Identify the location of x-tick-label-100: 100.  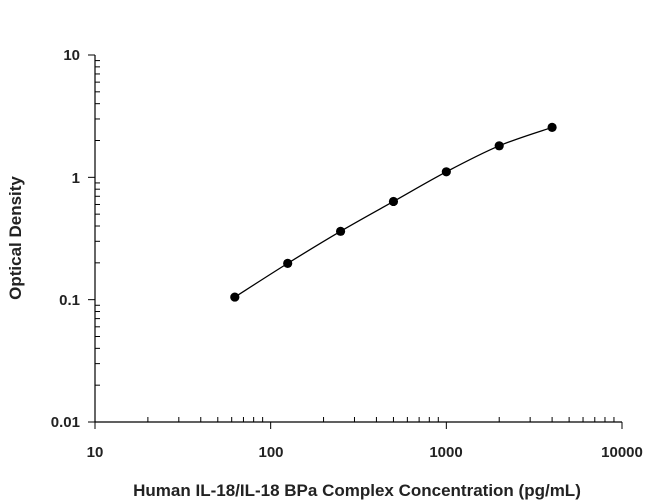
(270, 452).